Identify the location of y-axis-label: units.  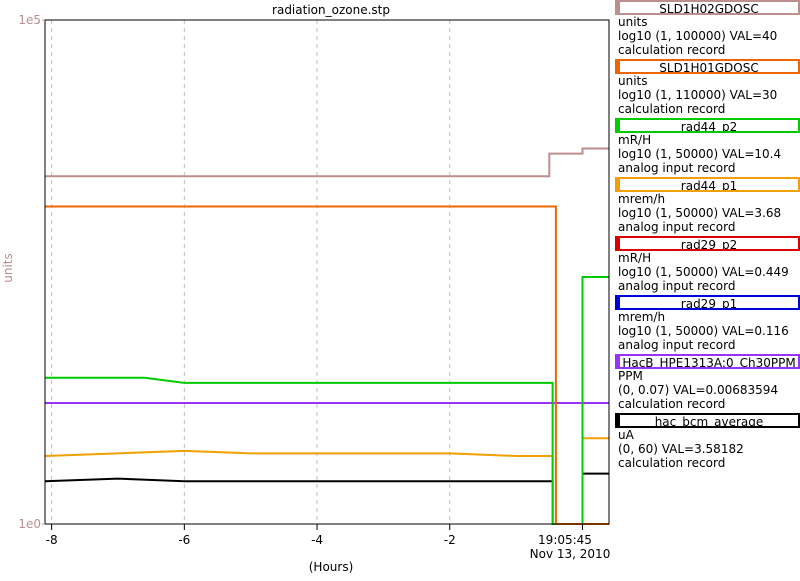
(8, 268).